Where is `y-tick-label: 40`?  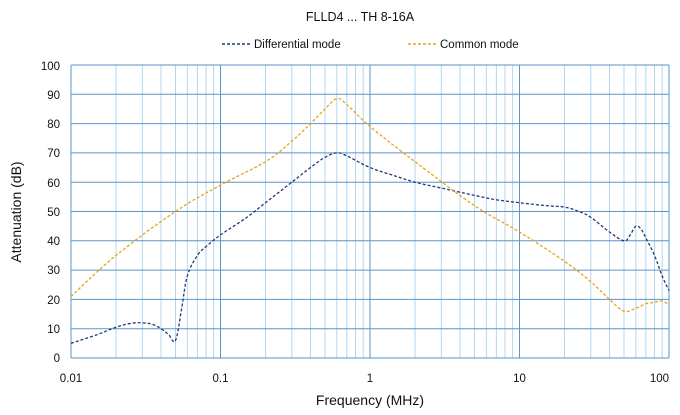
y-tick-label: 40 is located at coordinates (53, 242).